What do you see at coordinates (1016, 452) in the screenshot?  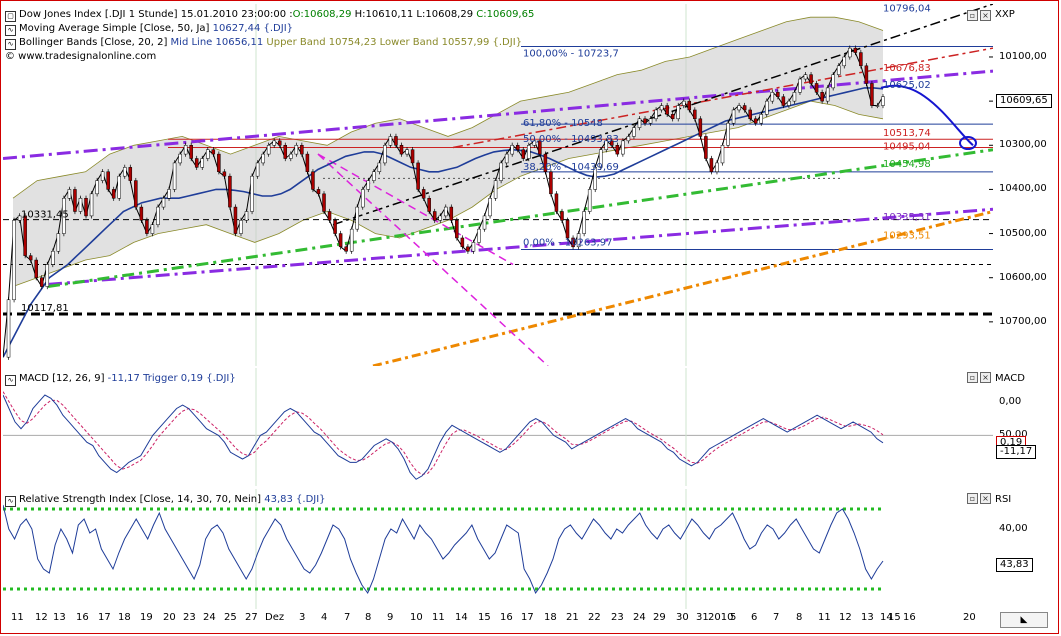 I see `macd-value-tag: -11,17` at bounding box center [1016, 452].